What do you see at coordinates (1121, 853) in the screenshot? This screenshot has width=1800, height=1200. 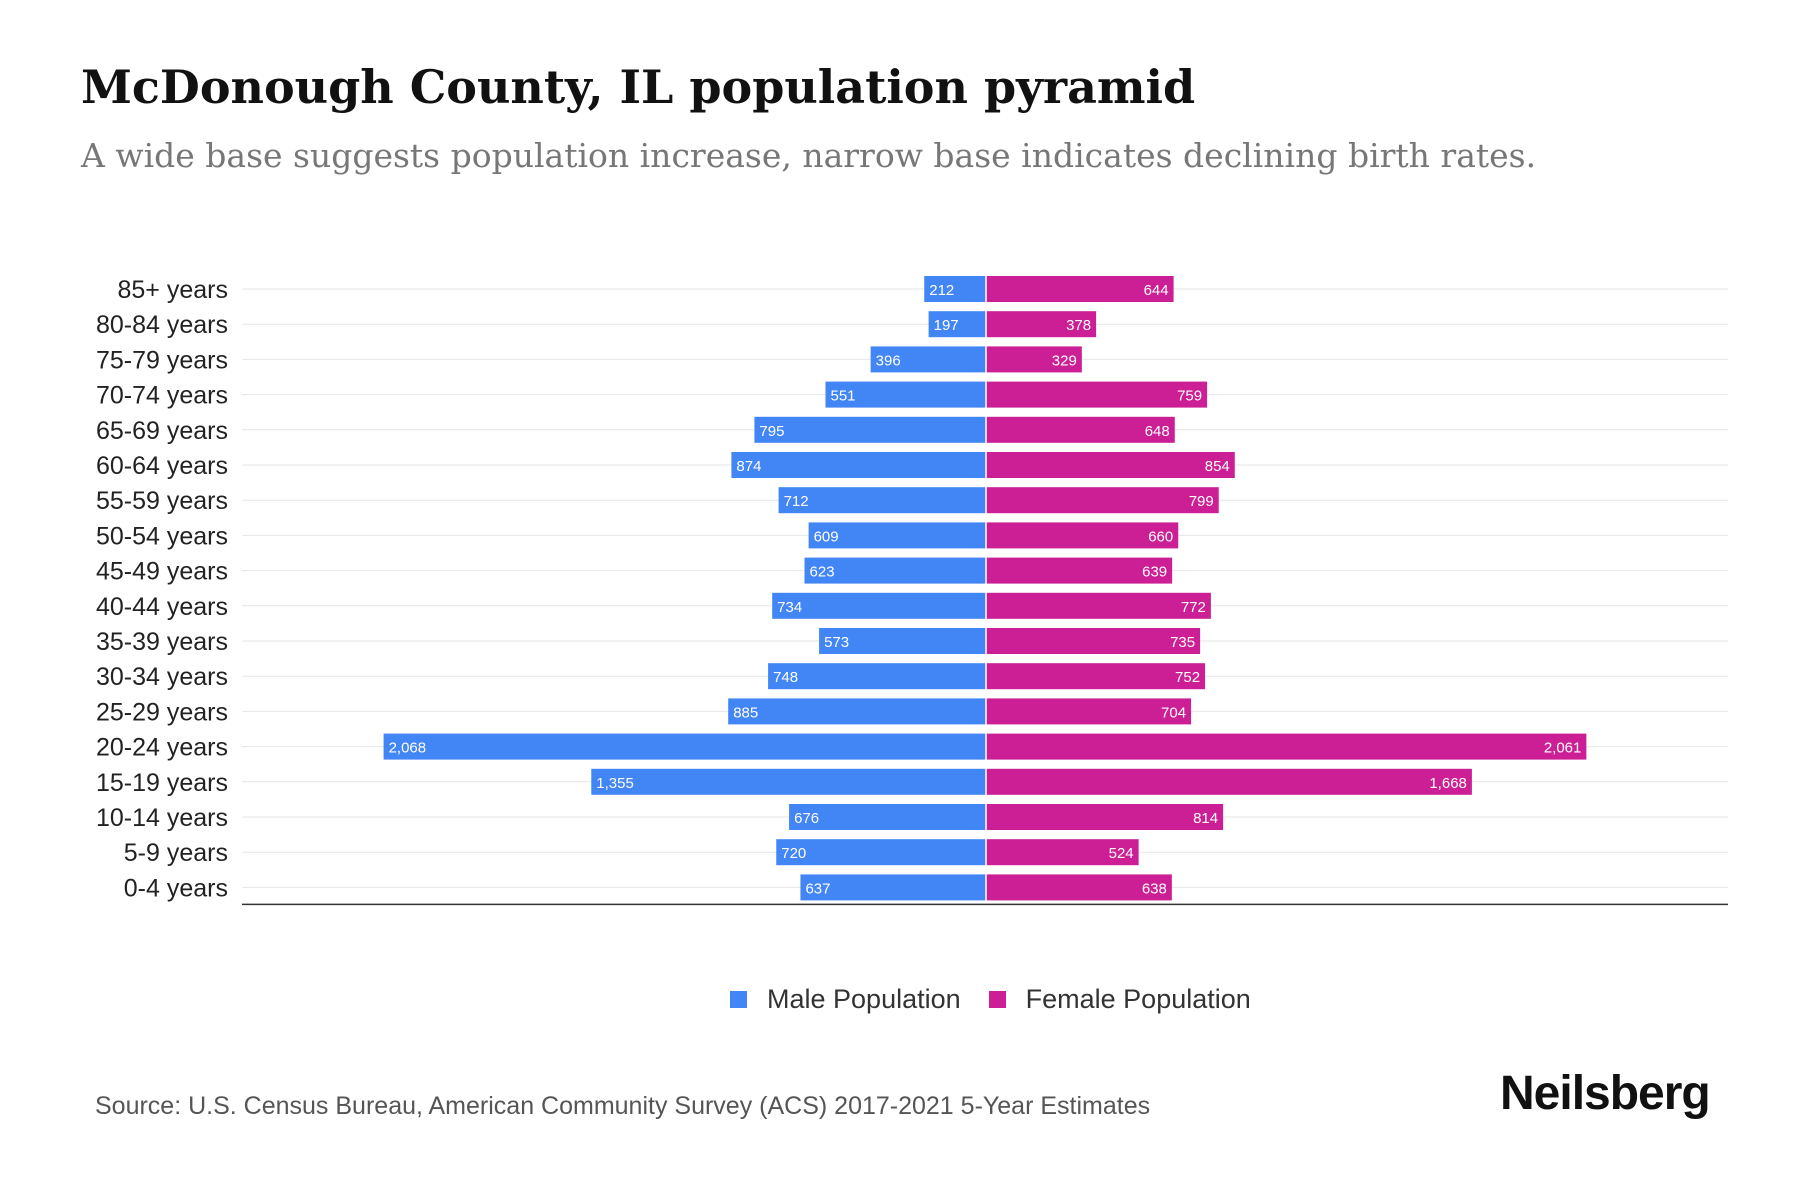 I see `female-value-label: 524` at bounding box center [1121, 853].